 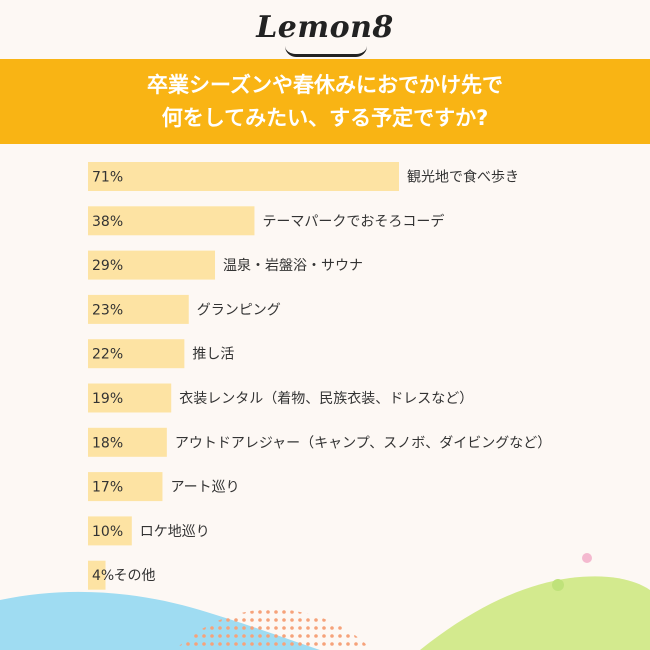 I want to click on chart-title-line-1: 卒業シーズンや春休みにおでかけ先で, so click(x=325, y=84).